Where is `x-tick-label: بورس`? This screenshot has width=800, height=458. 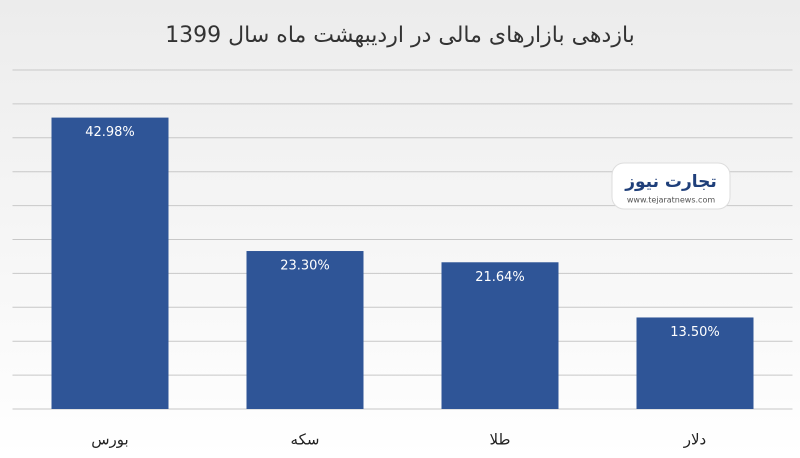 x-tick-label: بورس is located at coordinates (109, 440).